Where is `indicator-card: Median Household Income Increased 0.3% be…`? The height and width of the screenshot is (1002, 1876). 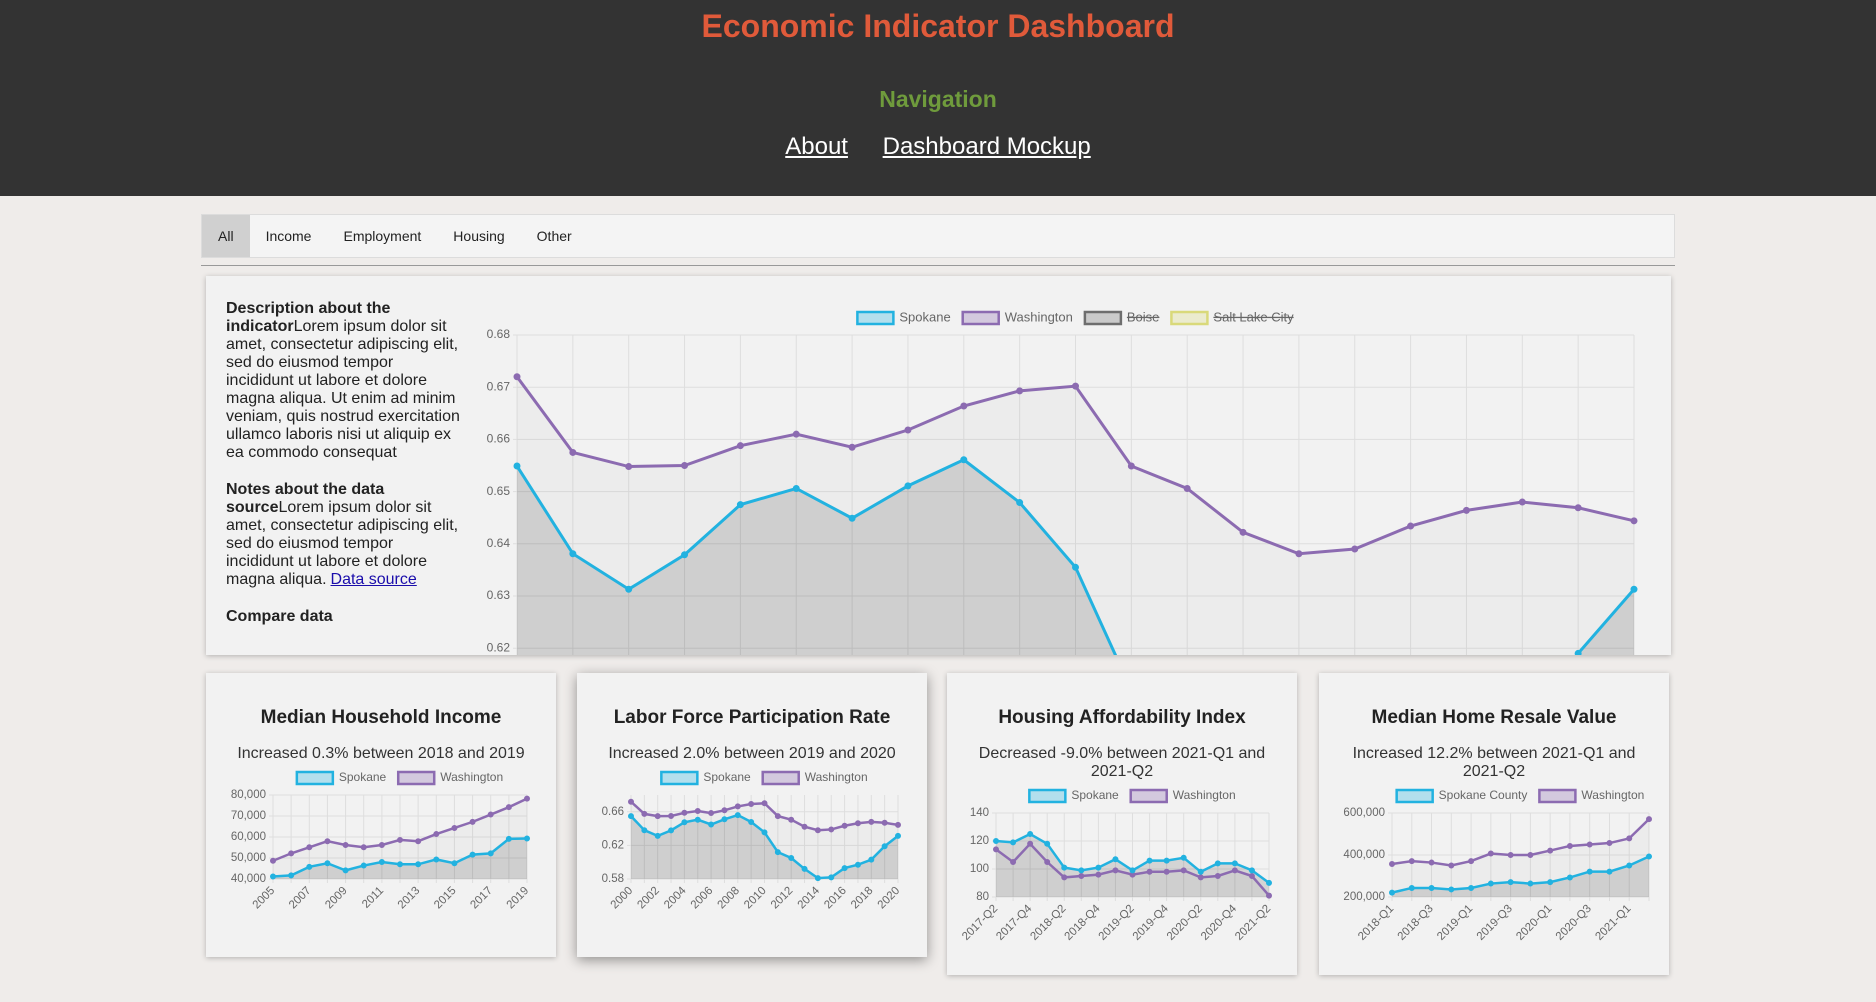 indicator-card: Median Household Income Increased 0.3% be… is located at coordinates (381, 815).